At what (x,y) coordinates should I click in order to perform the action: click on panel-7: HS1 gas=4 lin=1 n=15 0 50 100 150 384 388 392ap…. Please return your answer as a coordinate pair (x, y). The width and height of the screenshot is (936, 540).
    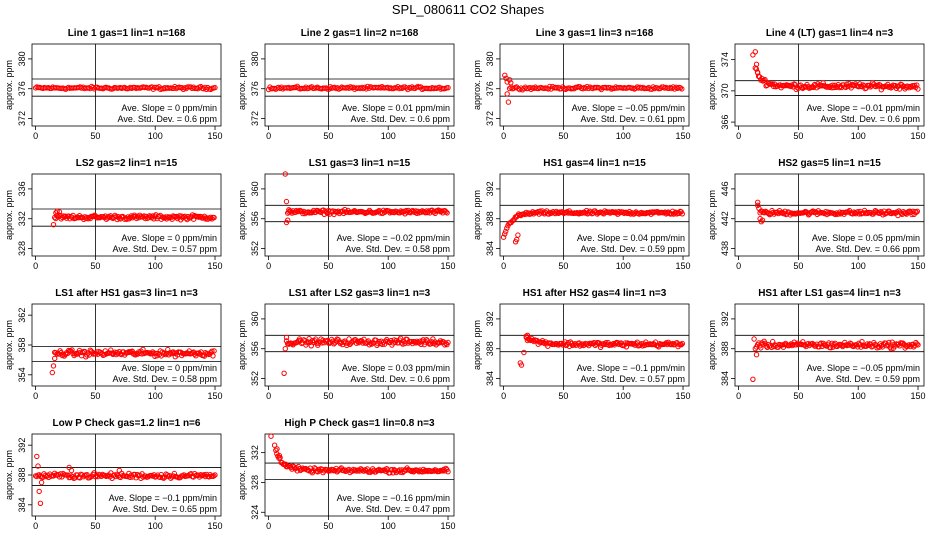
    Looking at the image, I should click on (581, 214).